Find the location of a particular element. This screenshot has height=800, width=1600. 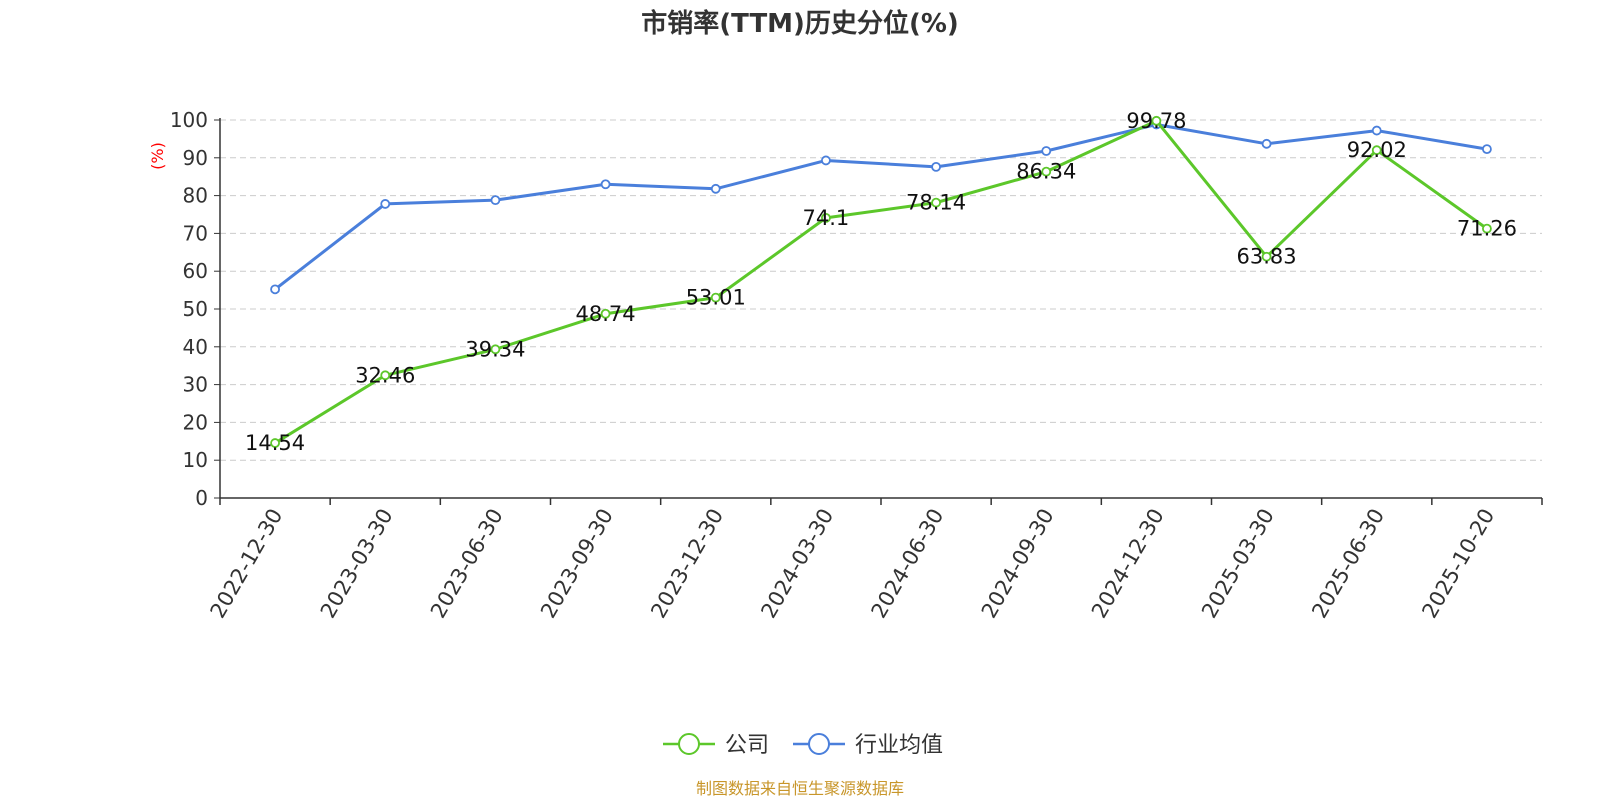

data-label: 78.14 is located at coordinates (936, 203).